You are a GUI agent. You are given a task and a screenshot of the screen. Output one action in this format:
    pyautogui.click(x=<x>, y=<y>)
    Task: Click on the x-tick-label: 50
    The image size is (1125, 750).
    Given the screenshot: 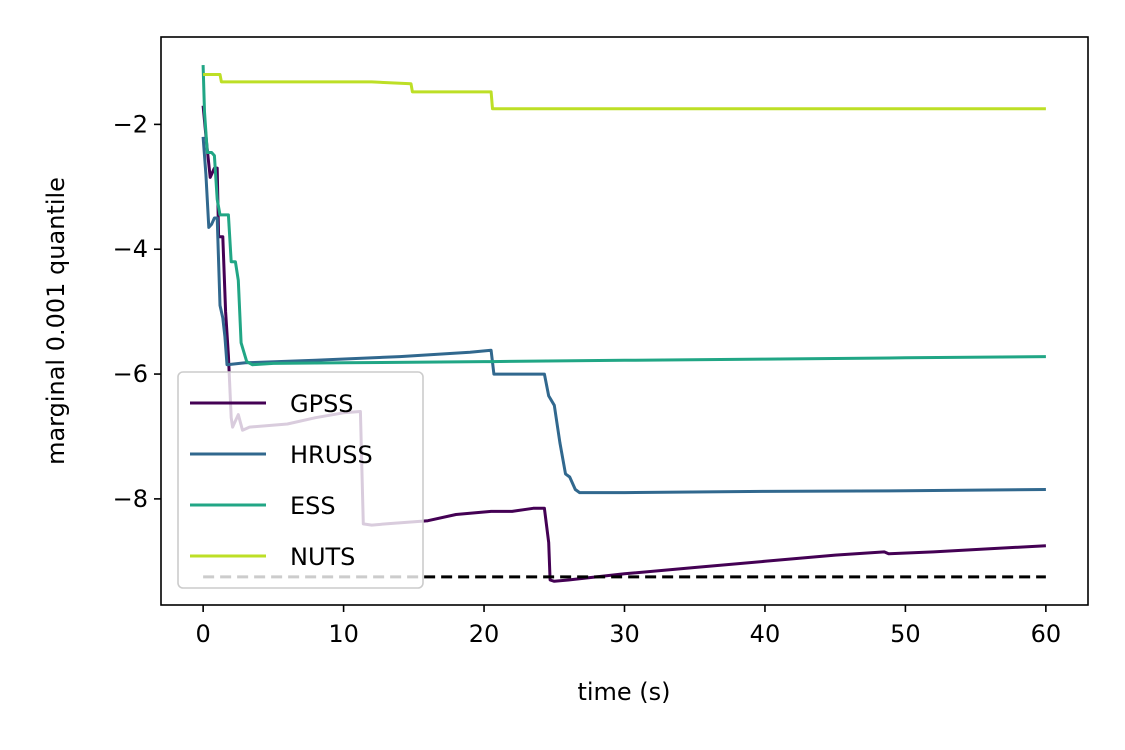 What is the action you would take?
    pyautogui.click(x=905, y=634)
    